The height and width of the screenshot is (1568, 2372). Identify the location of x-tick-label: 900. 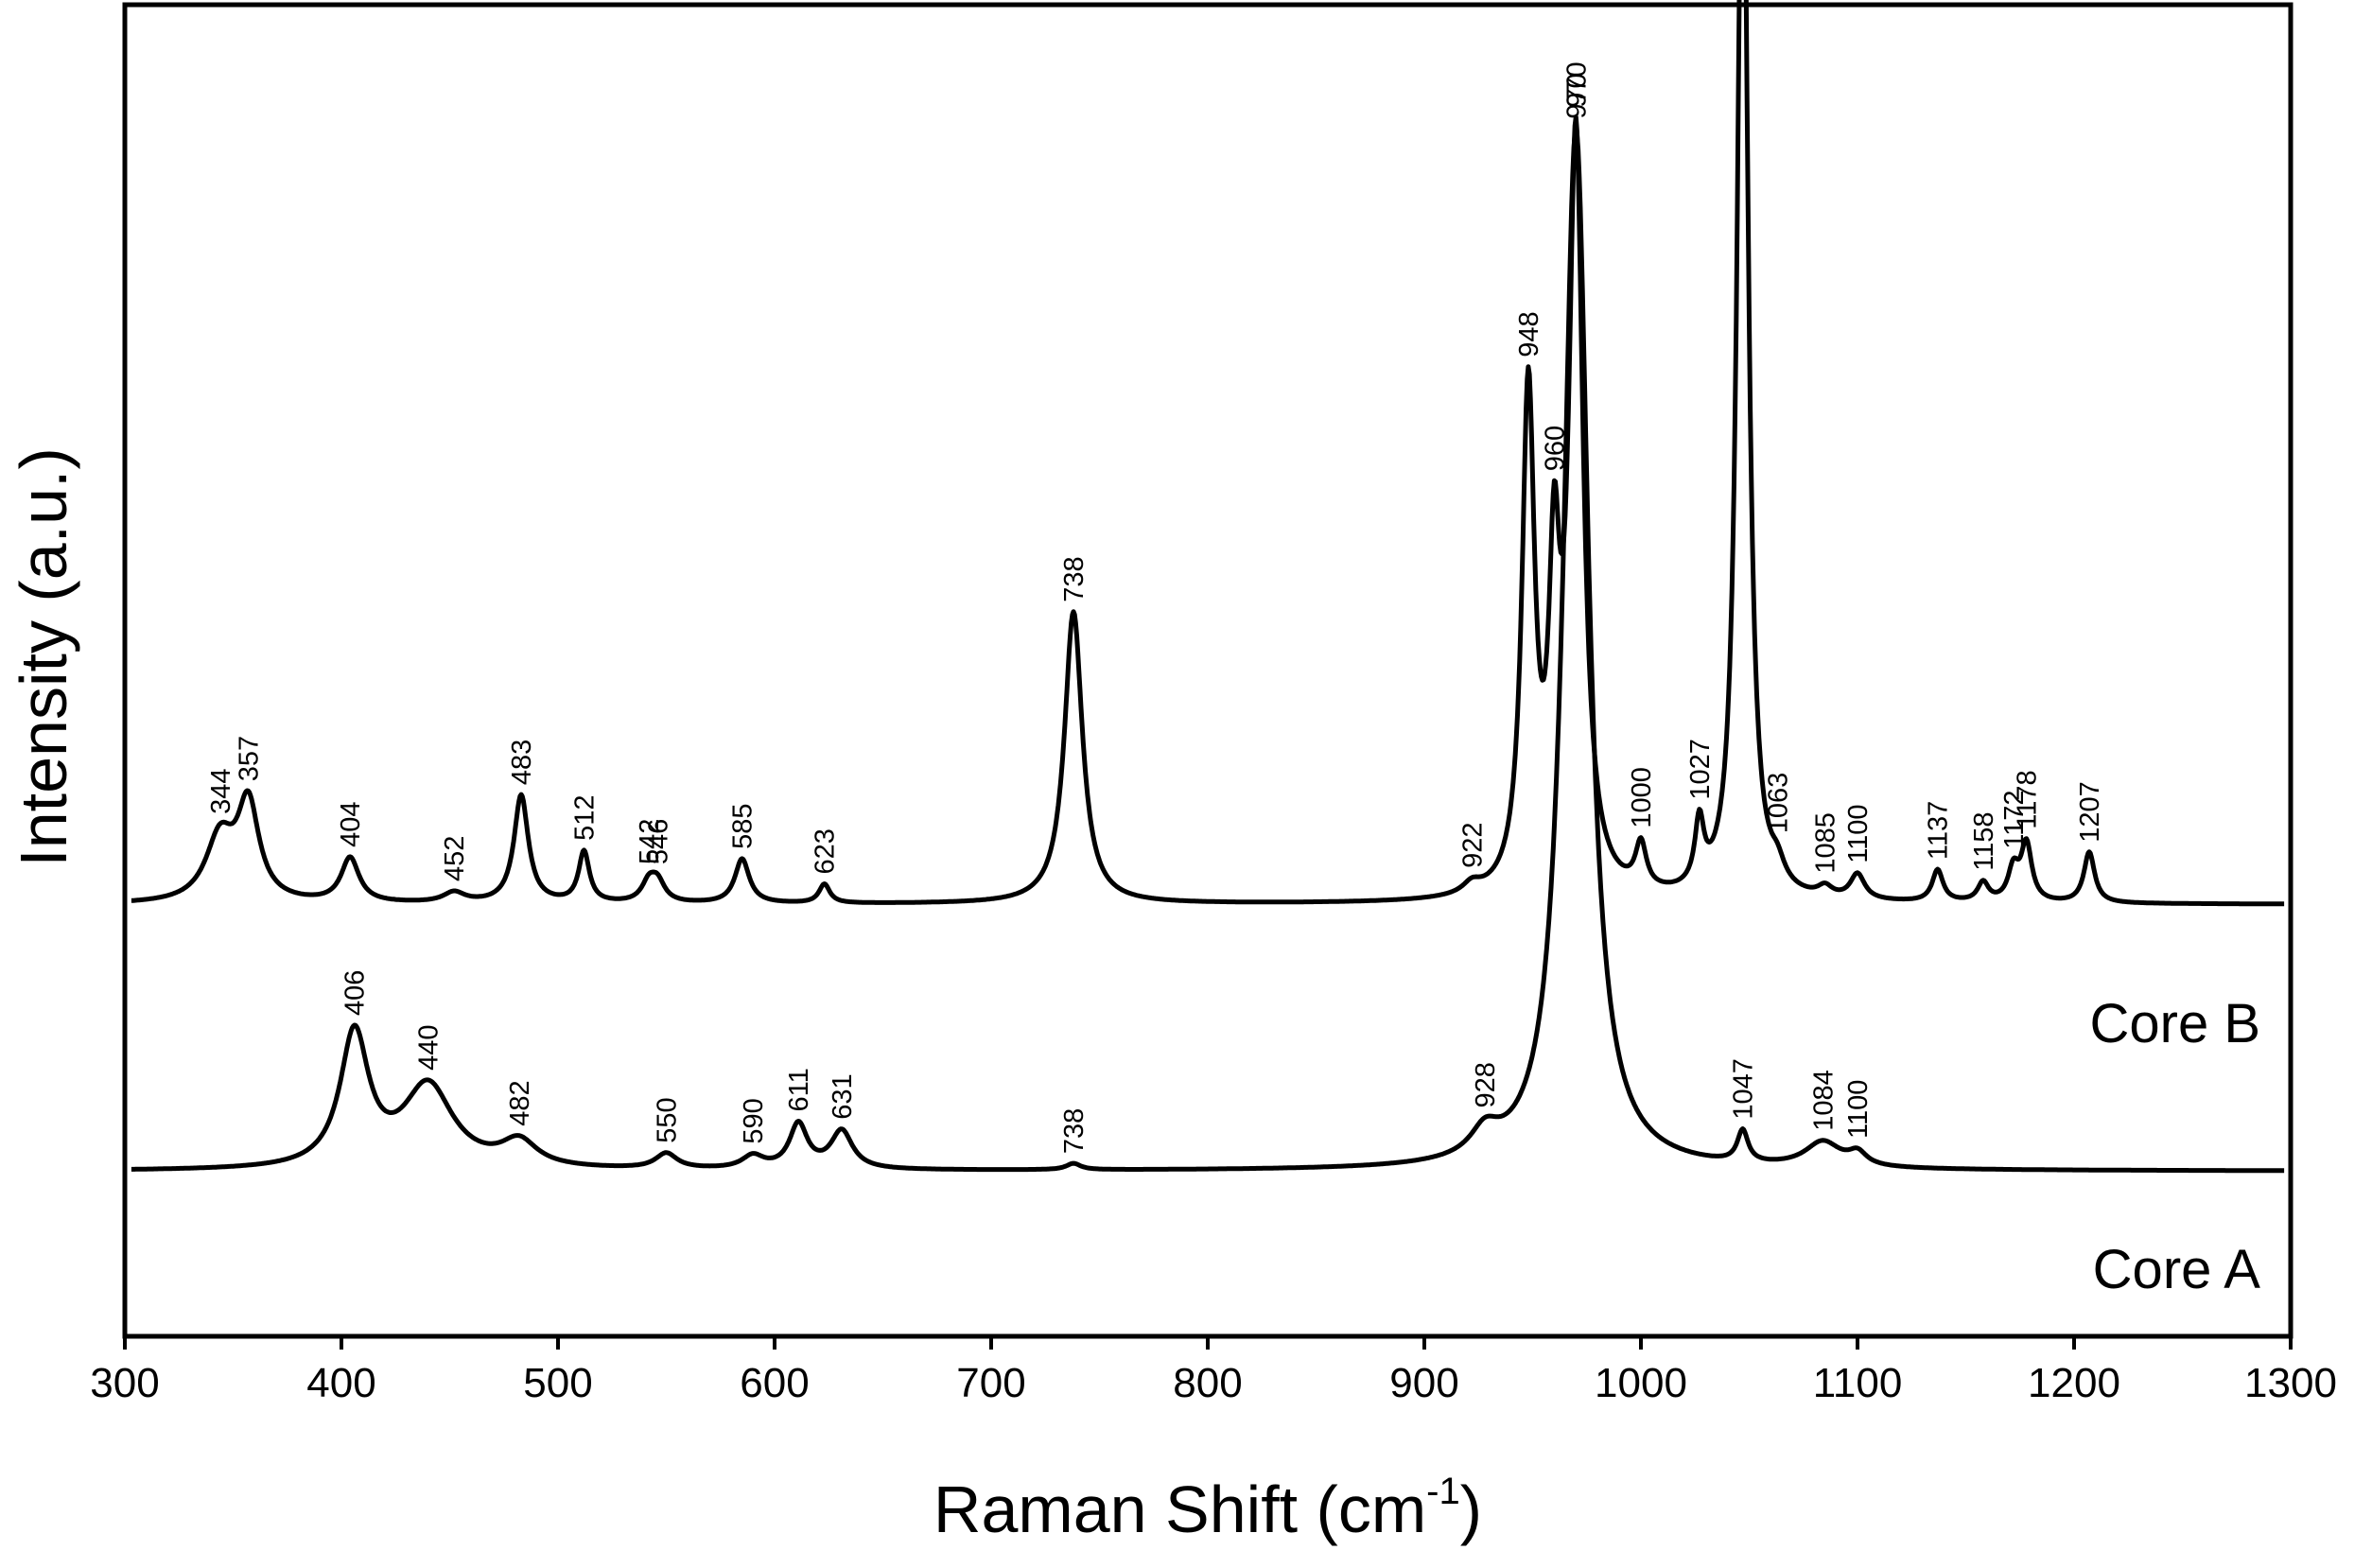
(1424, 1383).